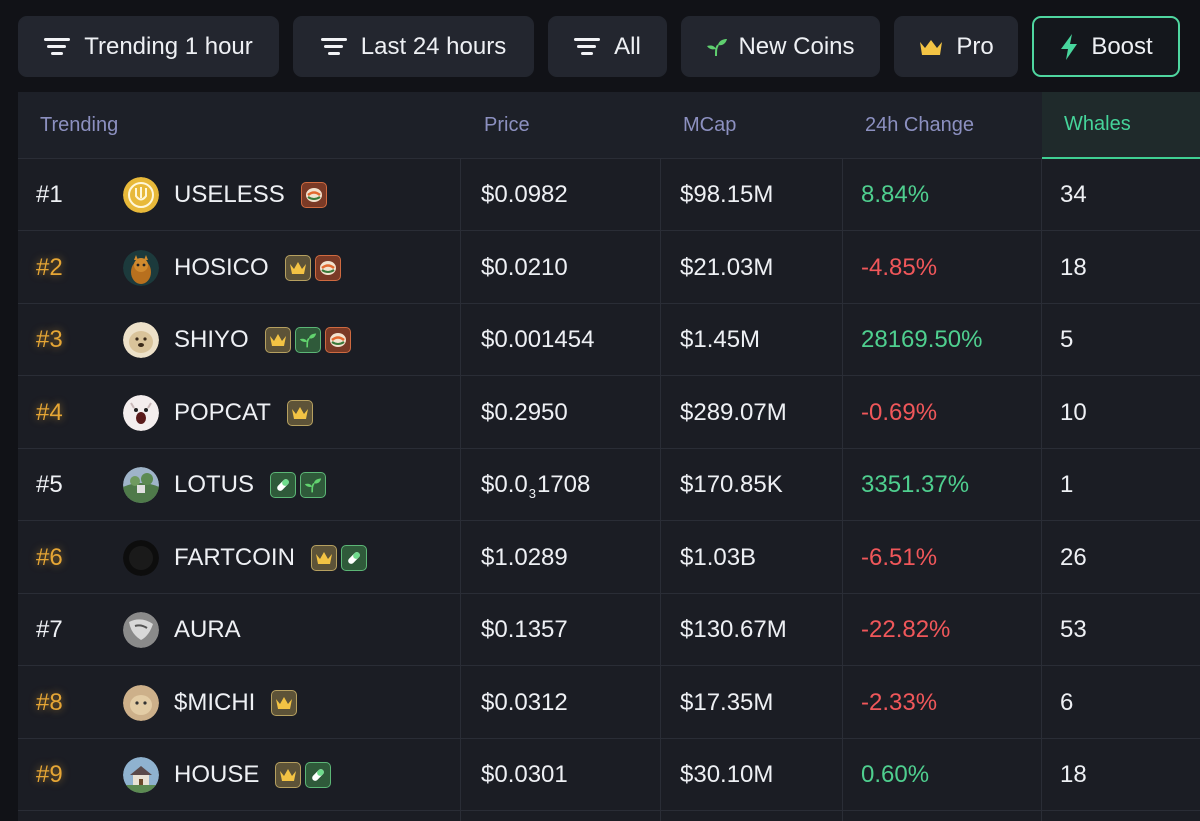  I want to click on change-24h-cell: -6.51%, so click(899, 557).